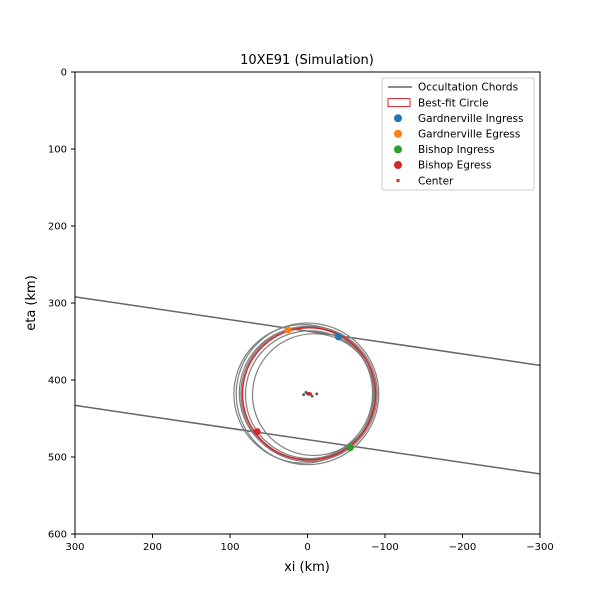 The image size is (600, 600). I want to click on legend-label-bishop-ingress: Bishop Ingress, so click(456, 150).